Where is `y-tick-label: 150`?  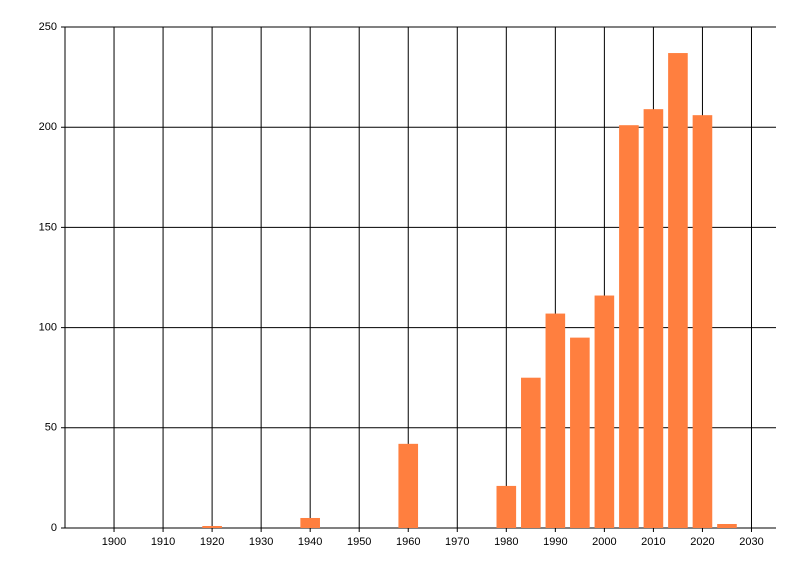 y-tick-label: 150 is located at coordinates (48, 227).